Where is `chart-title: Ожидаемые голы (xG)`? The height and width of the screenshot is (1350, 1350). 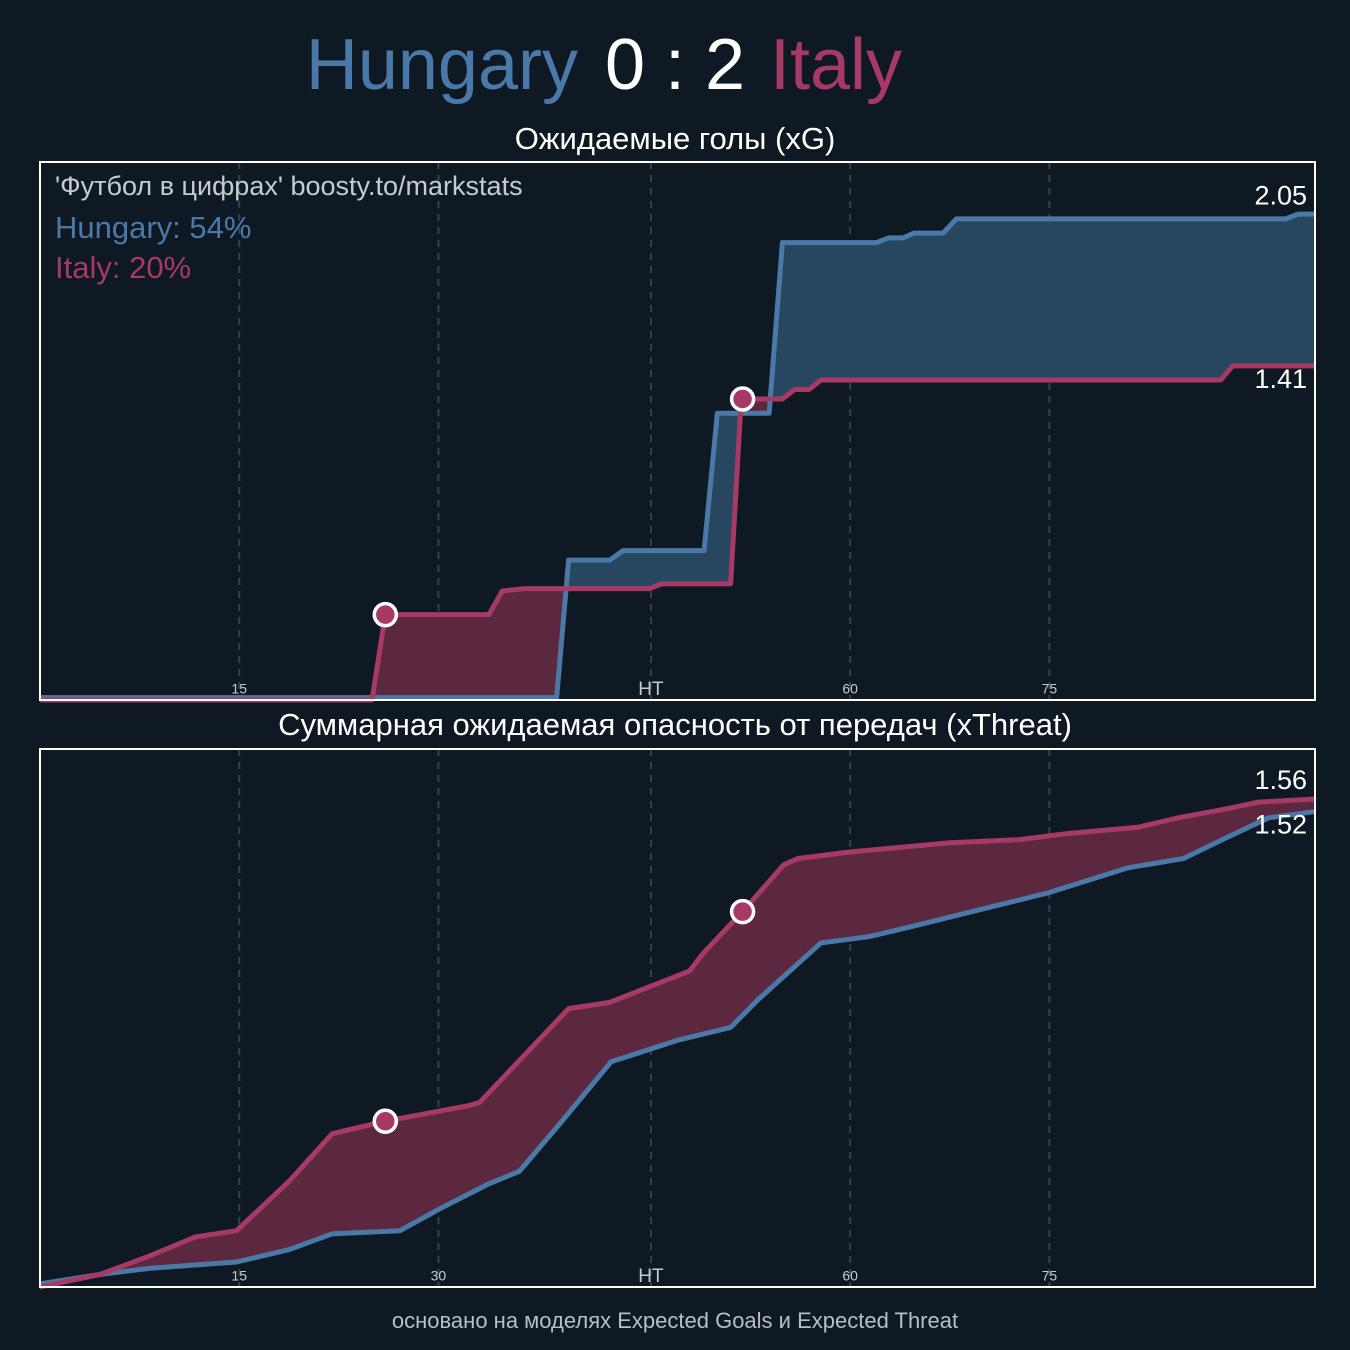
chart-title: Ожидаемые голы (xG) is located at coordinates (675, 138).